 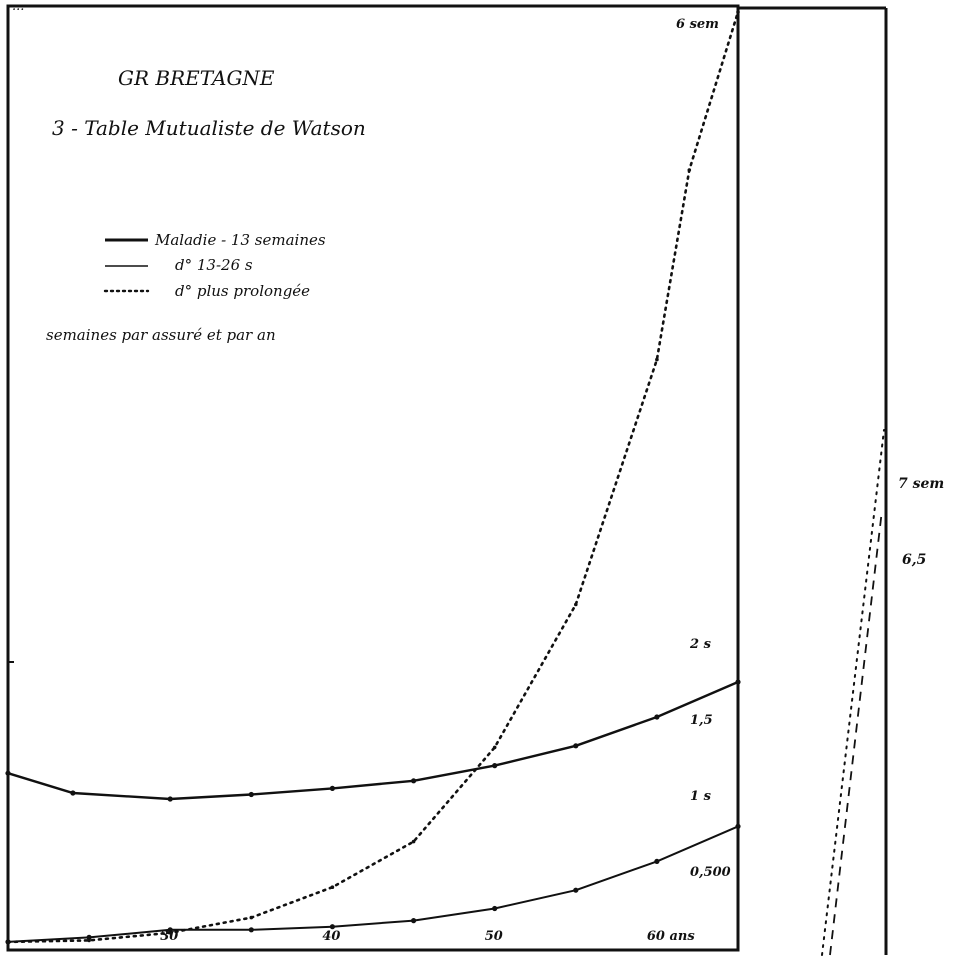 I want to click on legend-label-series-2: d° 13-26 s, so click(x=214, y=265).